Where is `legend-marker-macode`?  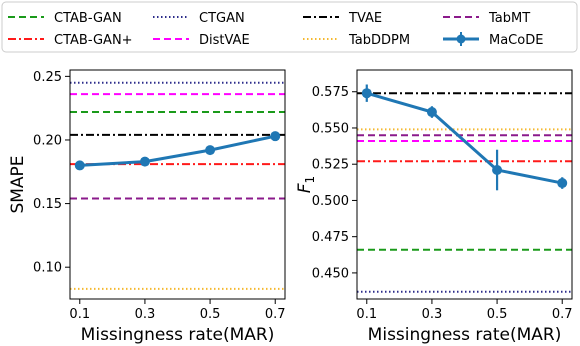 legend-marker-macode is located at coordinates (461, 39).